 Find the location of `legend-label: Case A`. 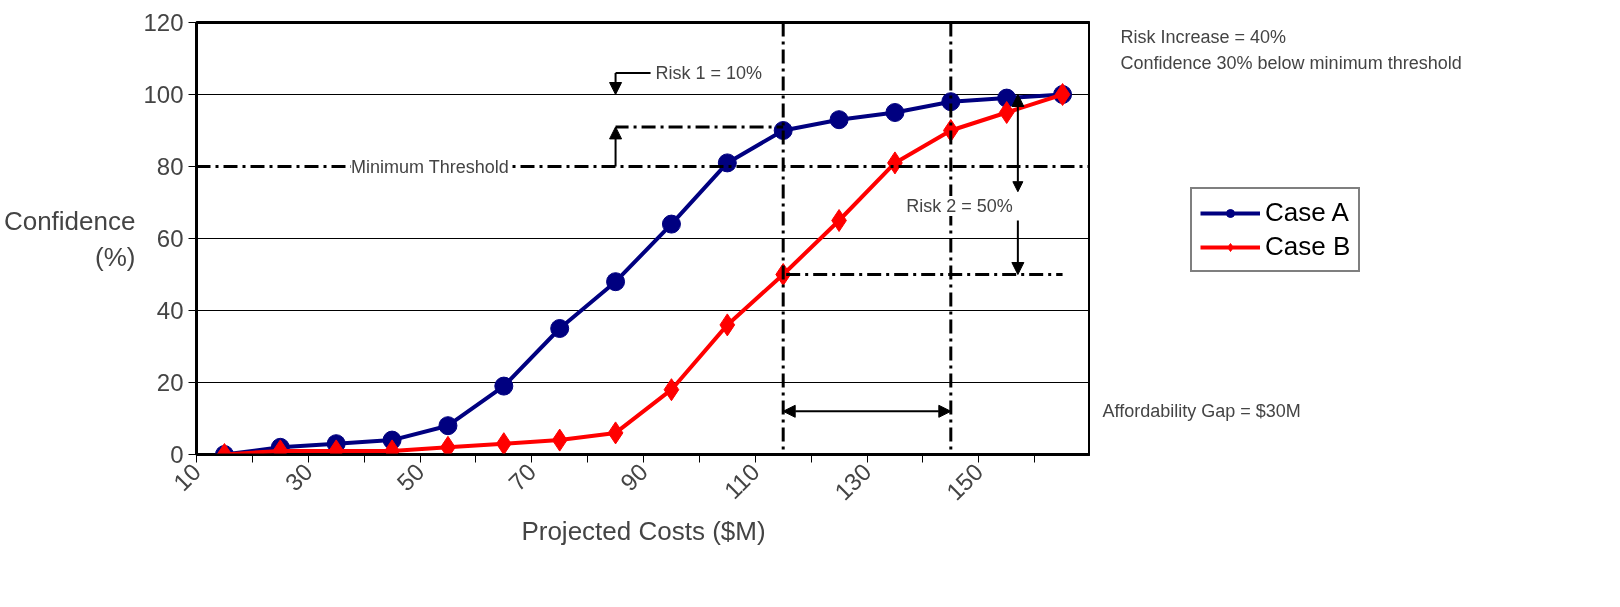

legend-label: Case A is located at coordinates (1307, 212).